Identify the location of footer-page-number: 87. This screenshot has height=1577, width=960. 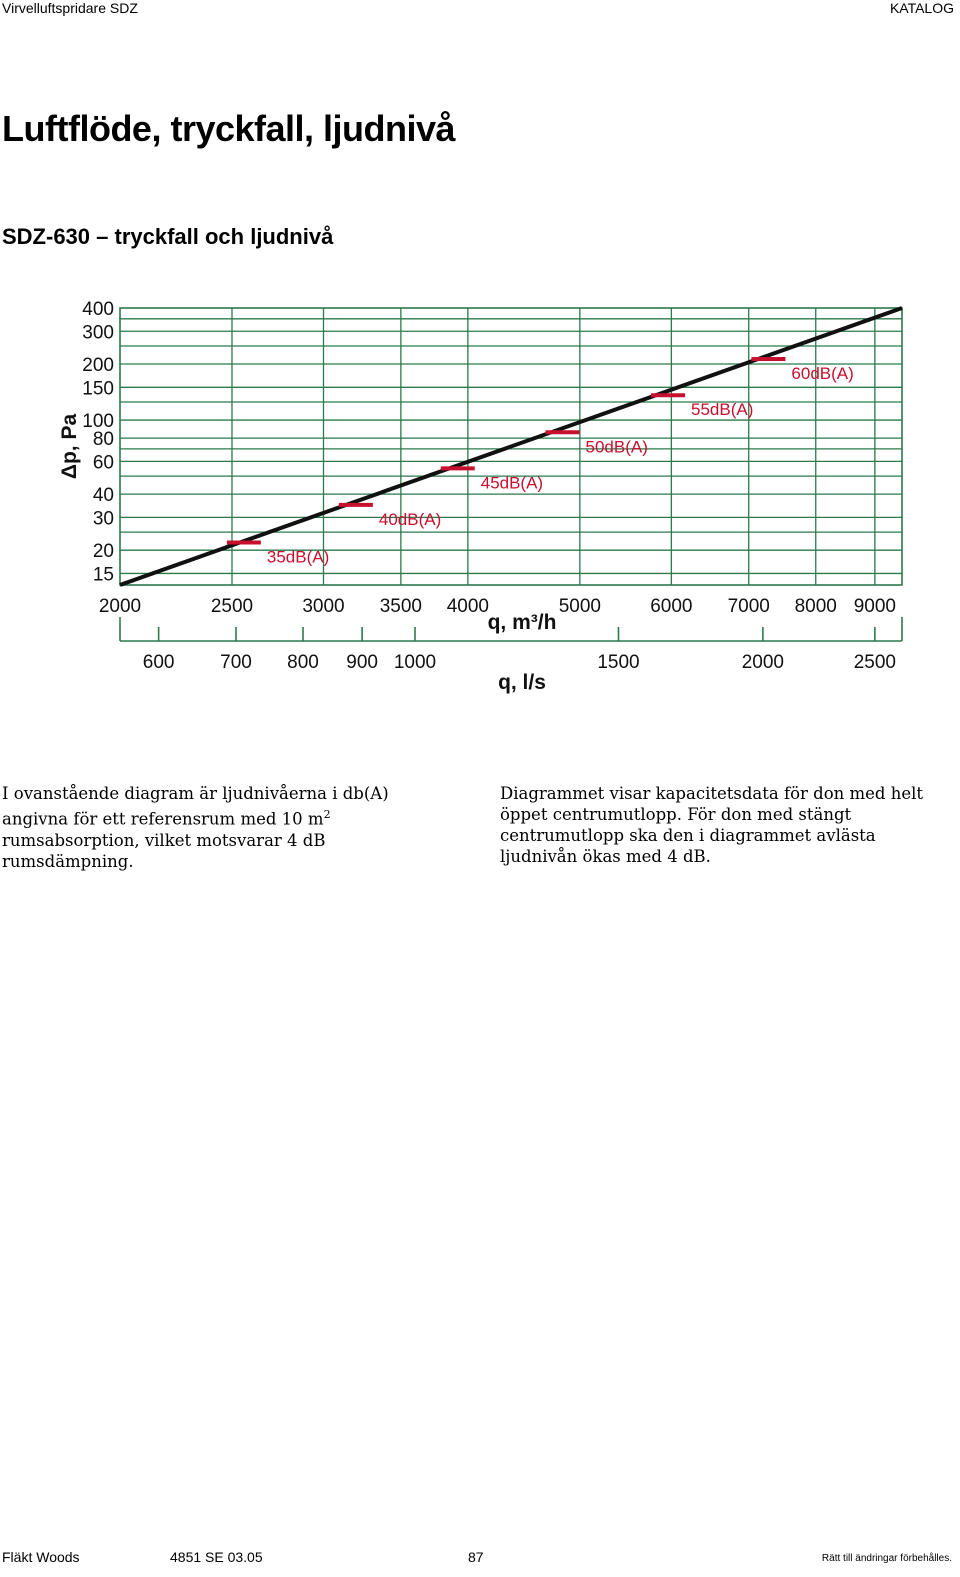
(476, 1557).